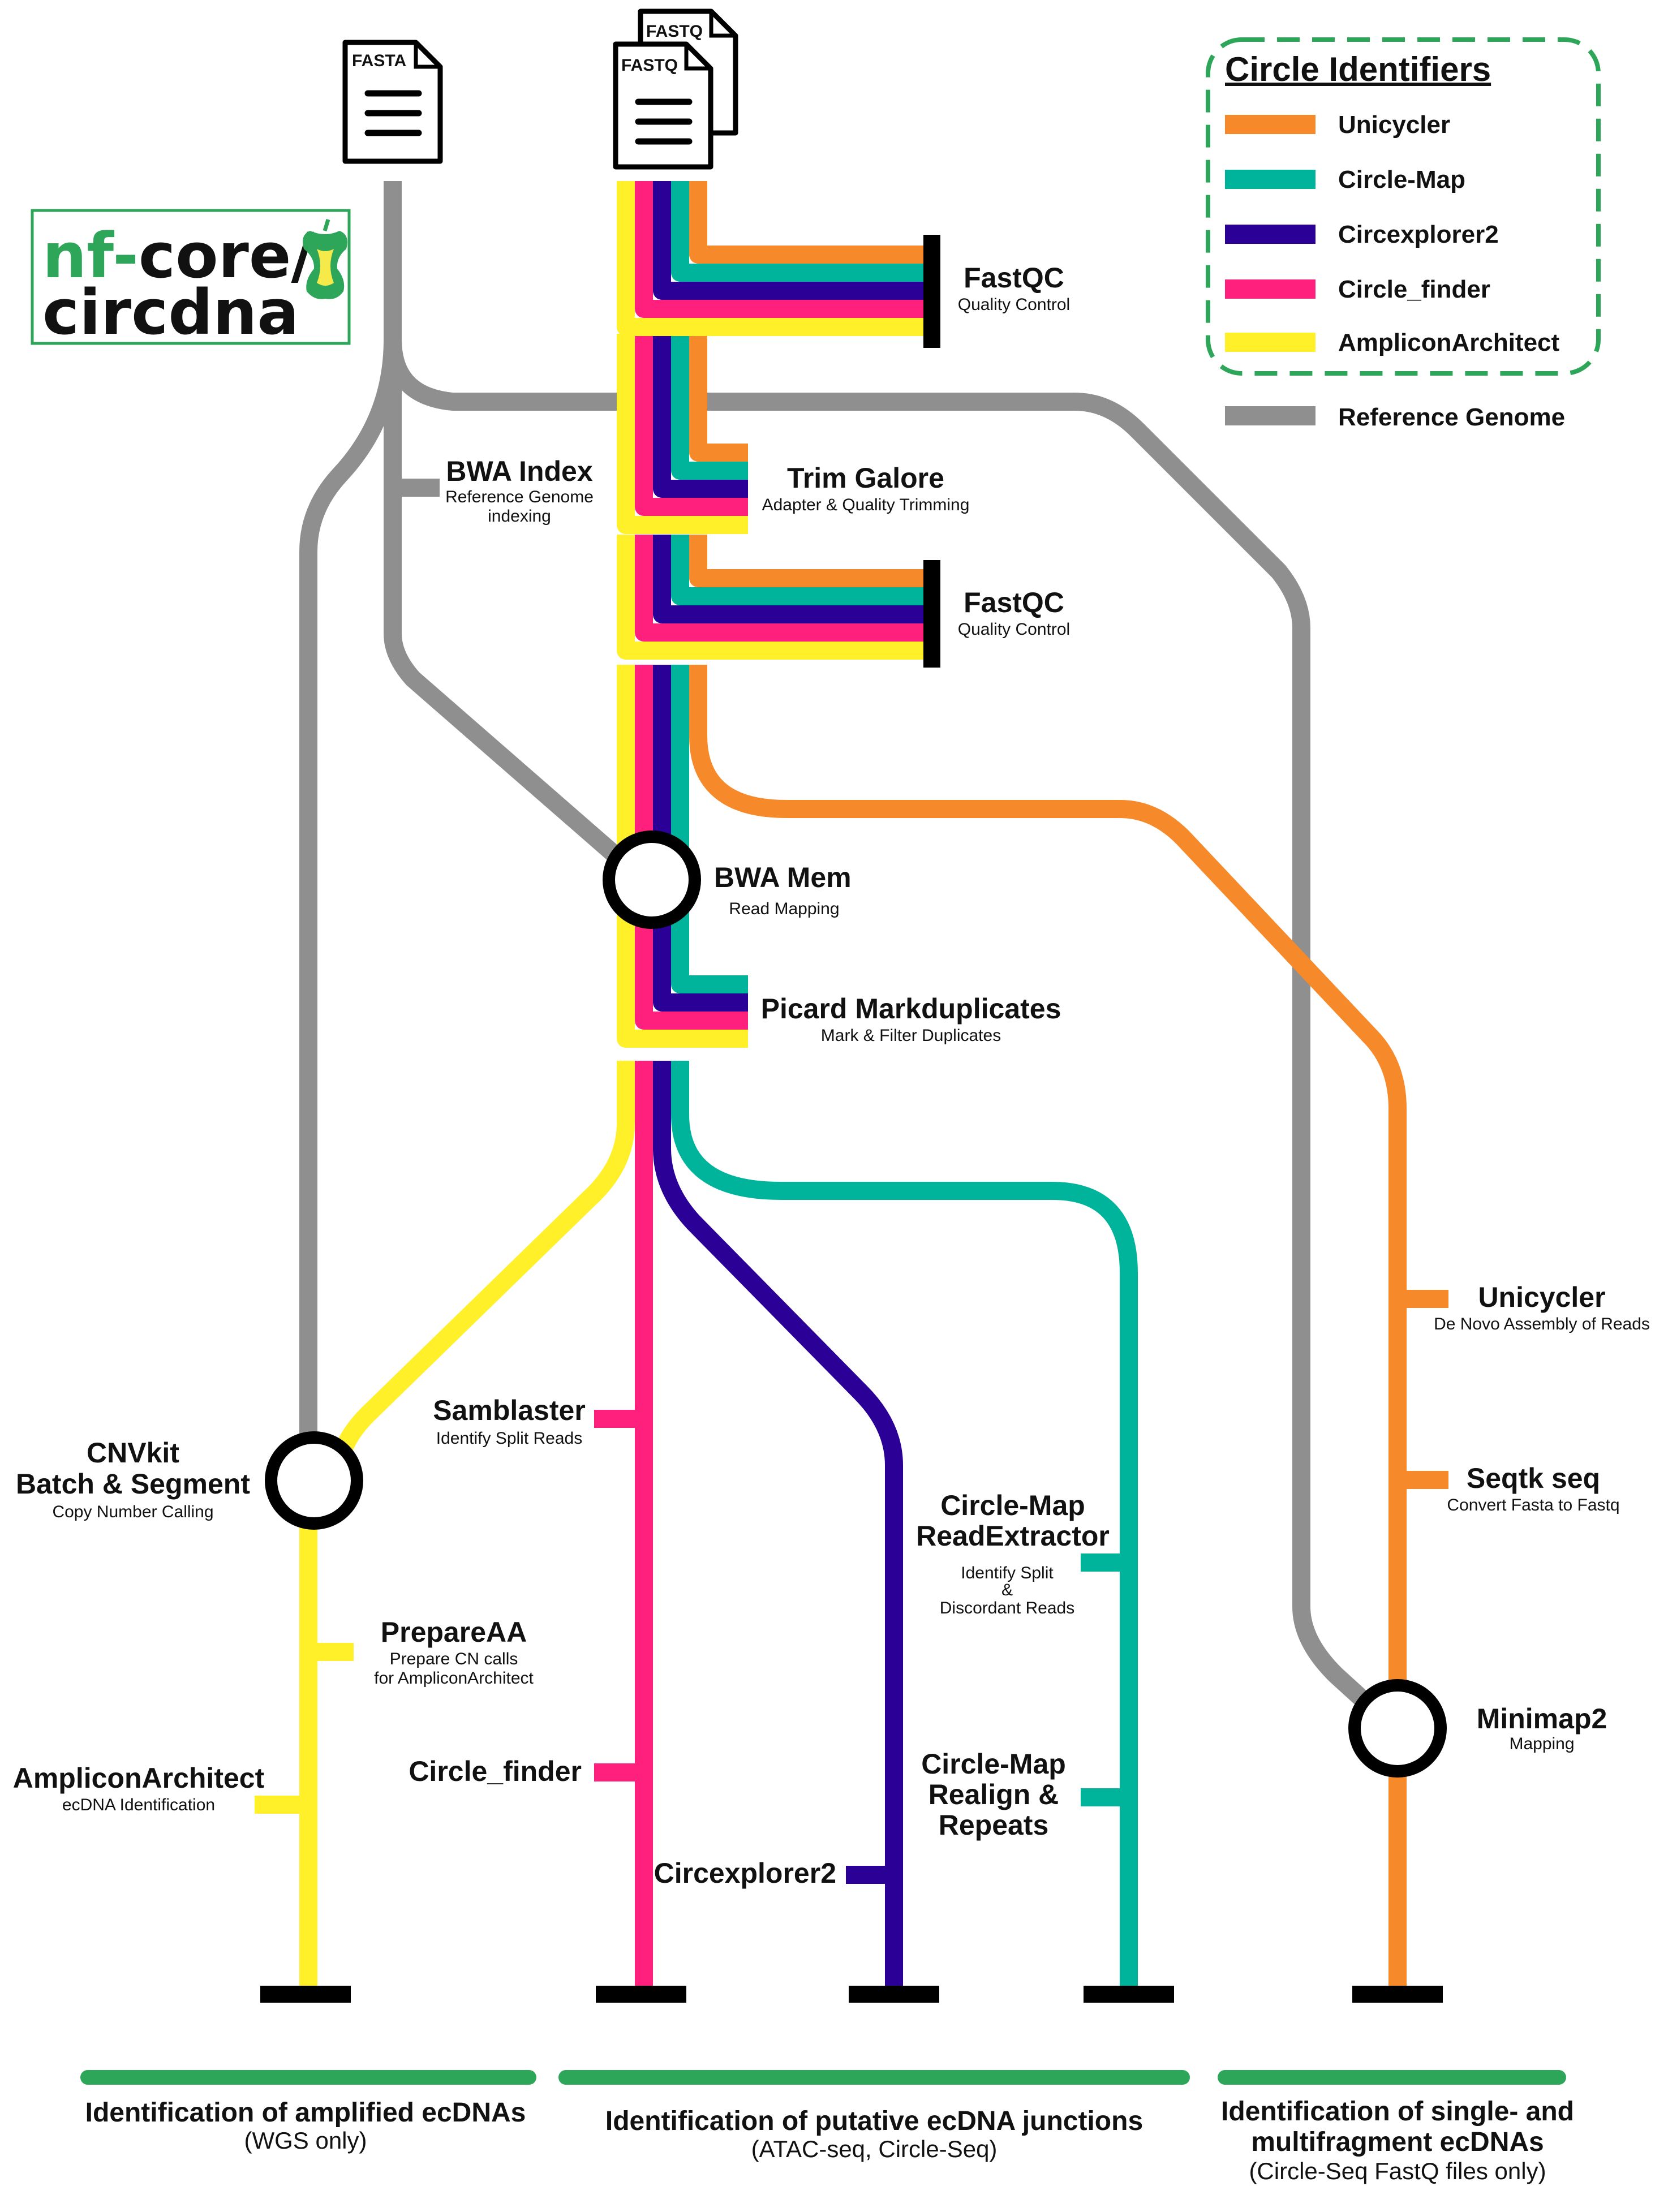 The image size is (1668, 2212). I want to click on step-samblaster: Samblaster Identify Split Reads, so click(509, 1421).